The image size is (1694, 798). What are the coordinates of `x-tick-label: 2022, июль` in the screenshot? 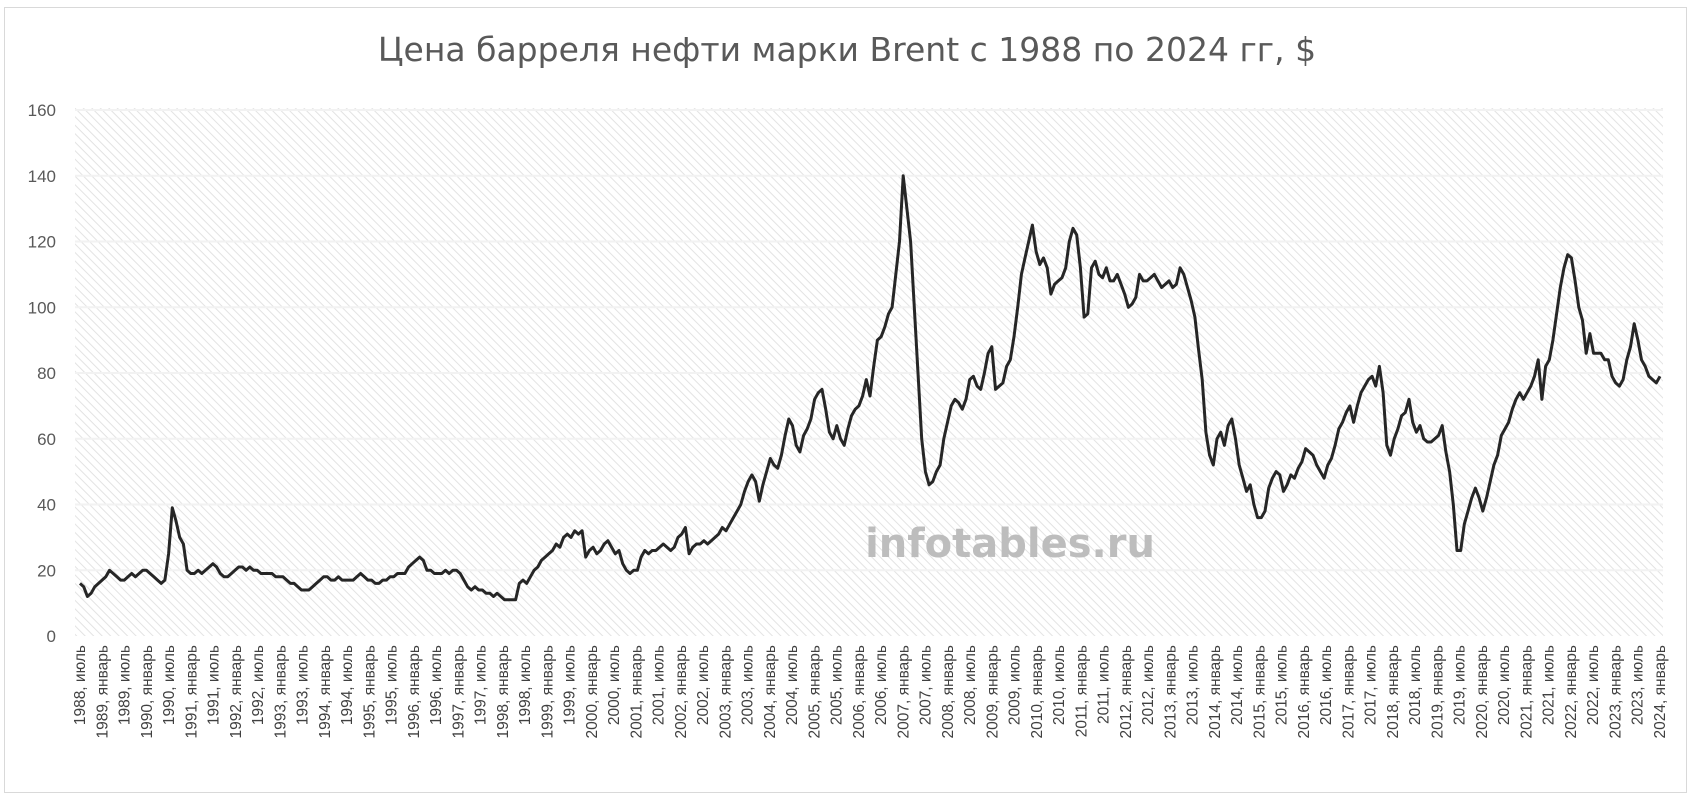 It's located at (1593, 685).